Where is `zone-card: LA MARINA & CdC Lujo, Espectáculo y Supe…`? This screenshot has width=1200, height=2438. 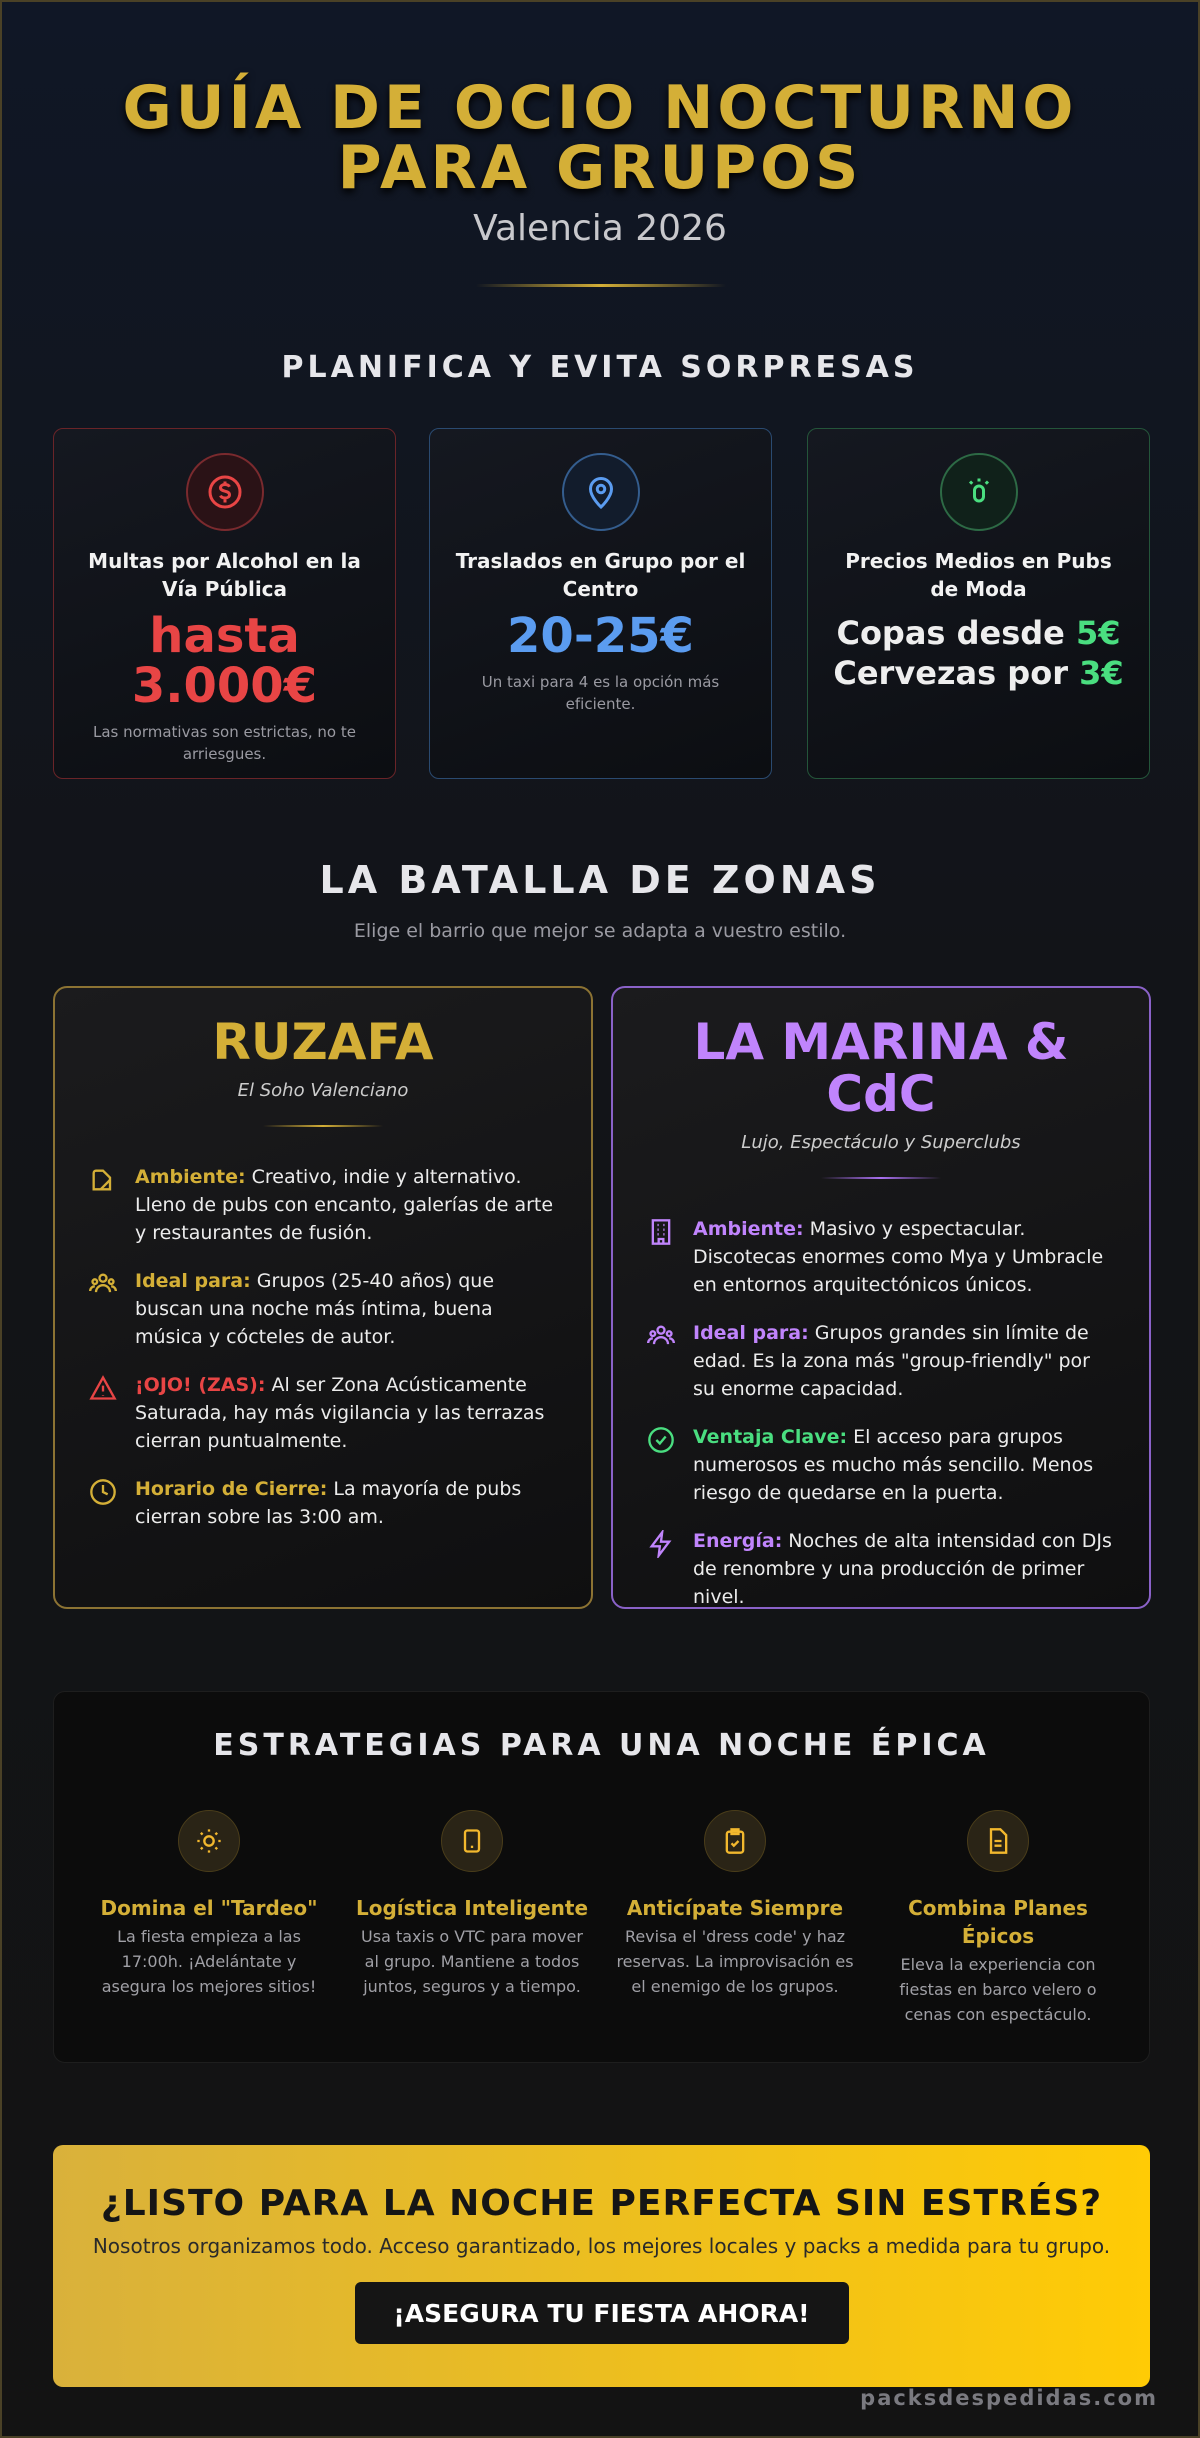 zone-card: LA MARINA & CdC Lujo, Espectáculo y Supe… is located at coordinates (881, 1297).